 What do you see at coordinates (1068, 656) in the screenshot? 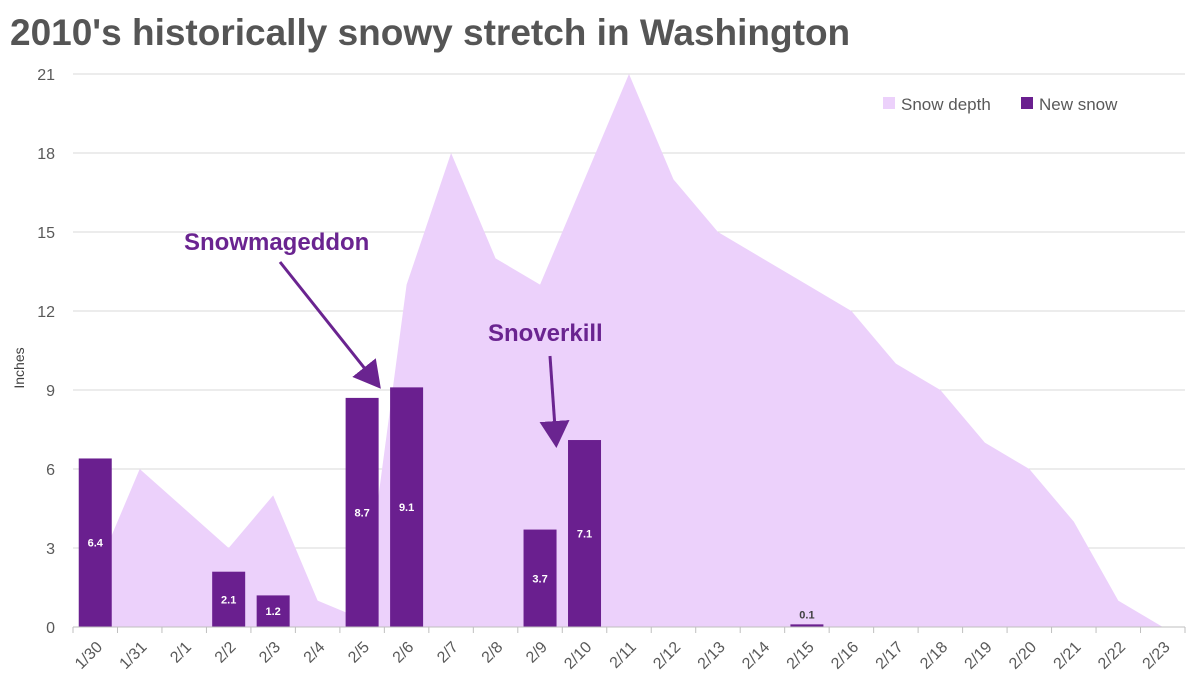
I see `x-tick-label: 2/21` at bounding box center [1068, 656].